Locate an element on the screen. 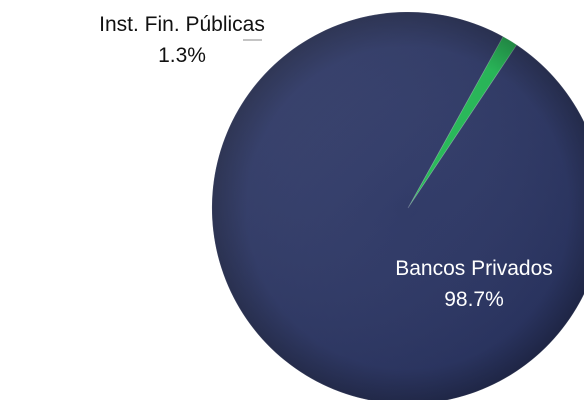 Image resolution: width=584 pixels, height=400 pixels. slice-value-bancos-privados: 98.7% is located at coordinates (474, 299).